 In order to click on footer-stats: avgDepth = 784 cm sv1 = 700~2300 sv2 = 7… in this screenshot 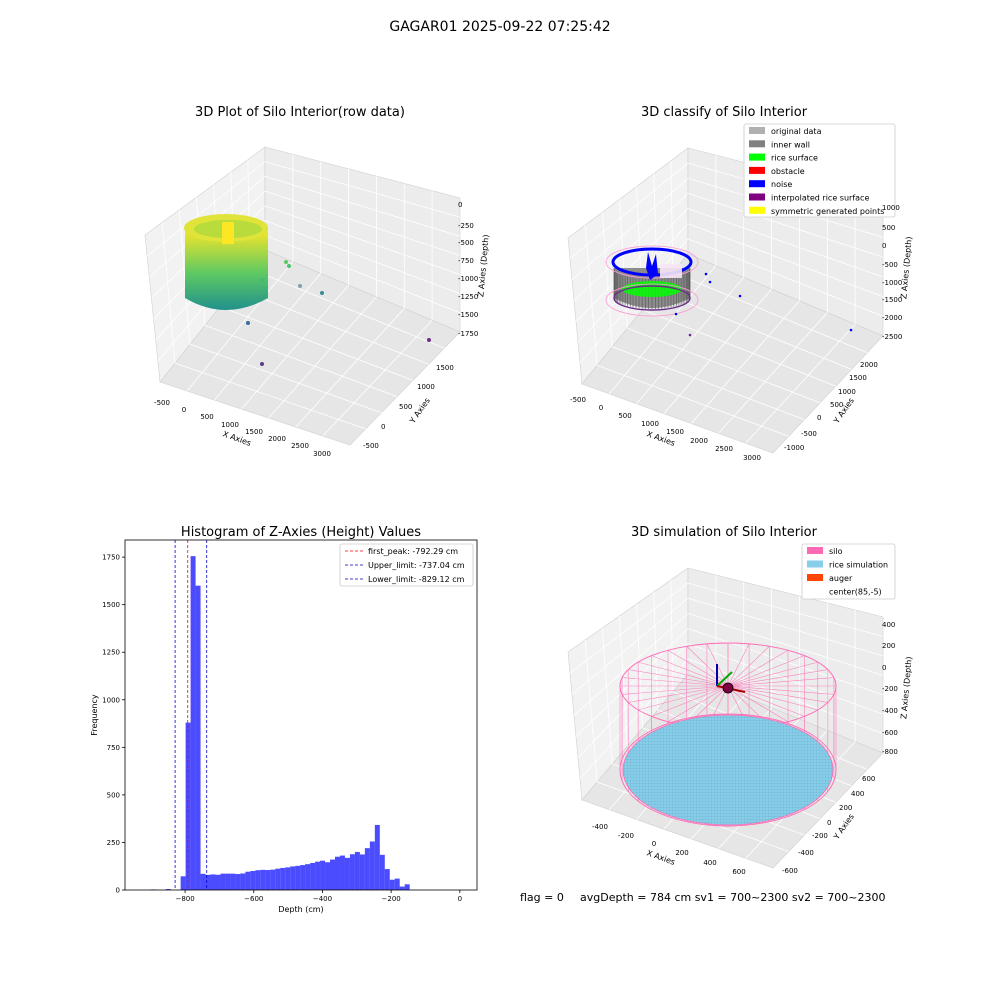, I will do `click(733, 897)`.